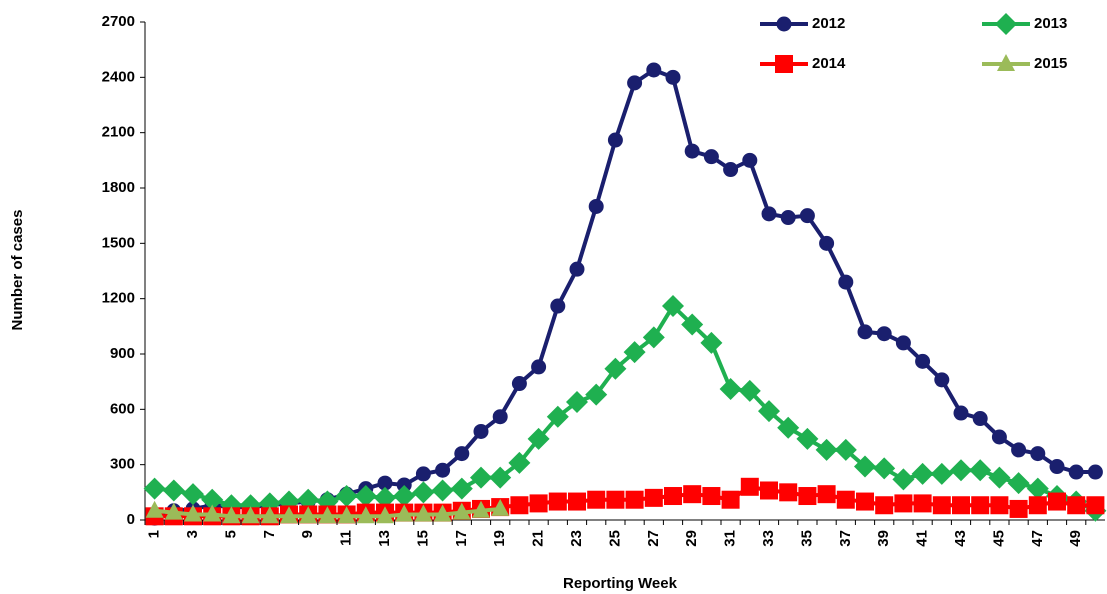 The height and width of the screenshot is (594, 1107). What do you see at coordinates (960, 538) in the screenshot?
I see `x-tick-label: 43` at bounding box center [960, 538].